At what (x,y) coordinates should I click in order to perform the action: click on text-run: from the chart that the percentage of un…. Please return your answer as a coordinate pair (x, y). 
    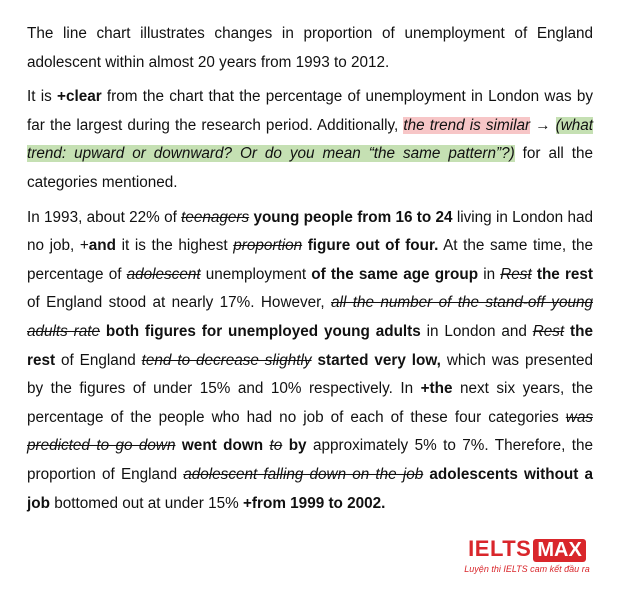
    Looking at the image, I should click on (310, 111).